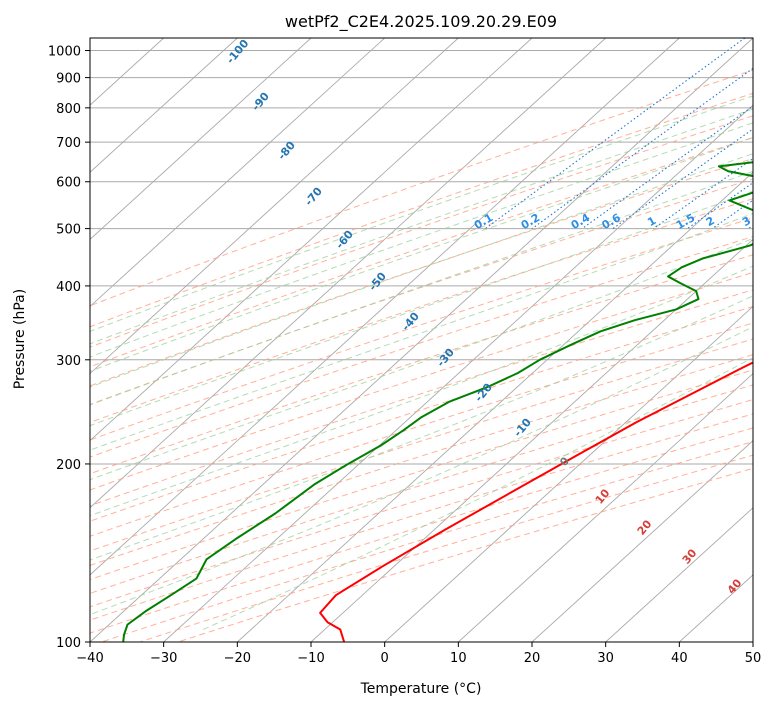  Describe the element at coordinates (385, 658) in the screenshot. I see `x-tick-label: 0` at that location.